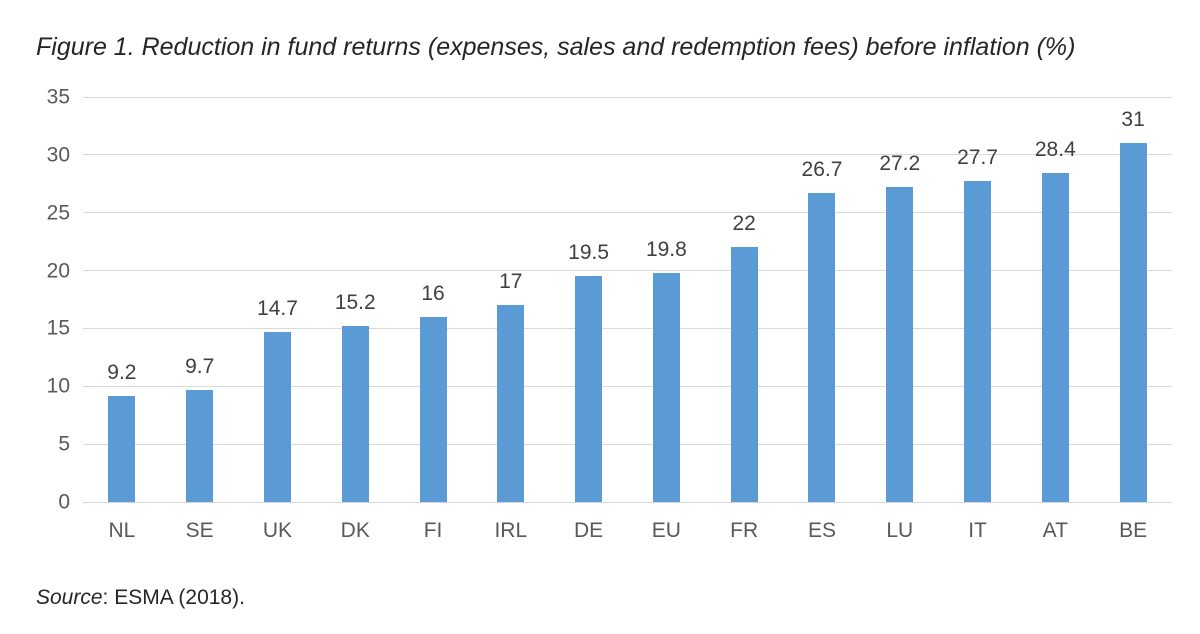 This screenshot has width=1200, height=634. I want to click on source-text: : ESMA (2018)., so click(173, 597).